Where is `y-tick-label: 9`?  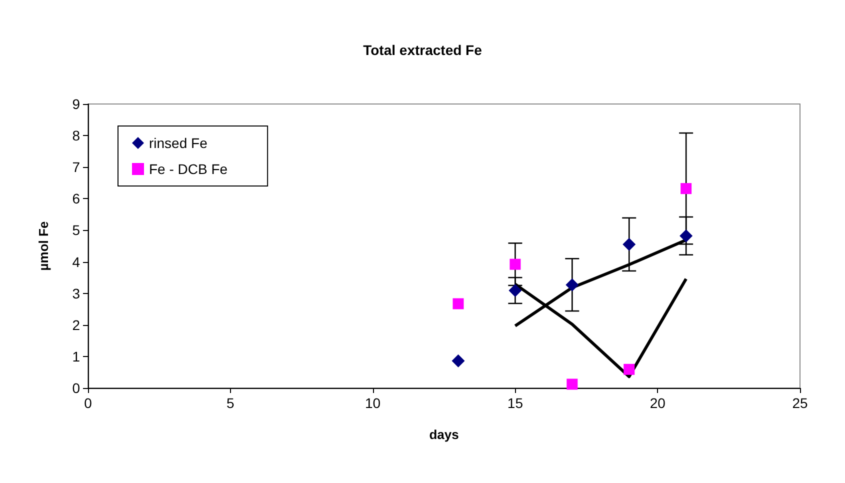 y-tick-label: 9 is located at coordinates (76, 104).